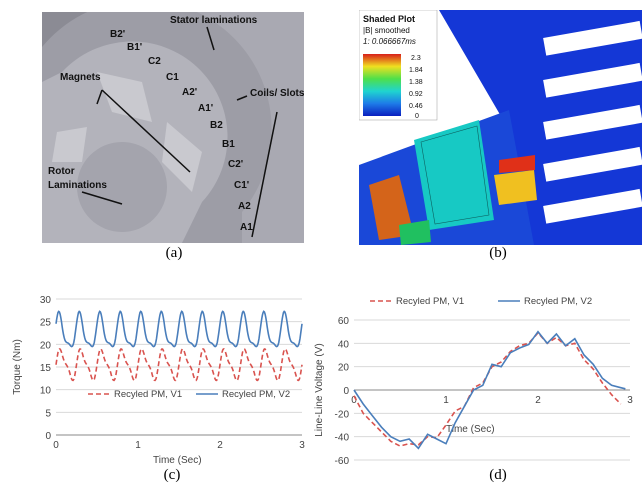 The height and width of the screenshot is (491, 643). What do you see at coordinates (416, 82) in the screenshot?
I see `scale-tick: 1.38` at bounding box center [416, 82].